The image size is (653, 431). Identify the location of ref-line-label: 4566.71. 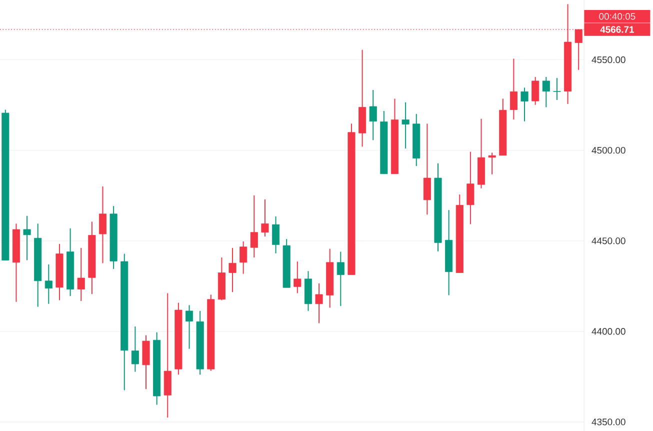
(617, 29).